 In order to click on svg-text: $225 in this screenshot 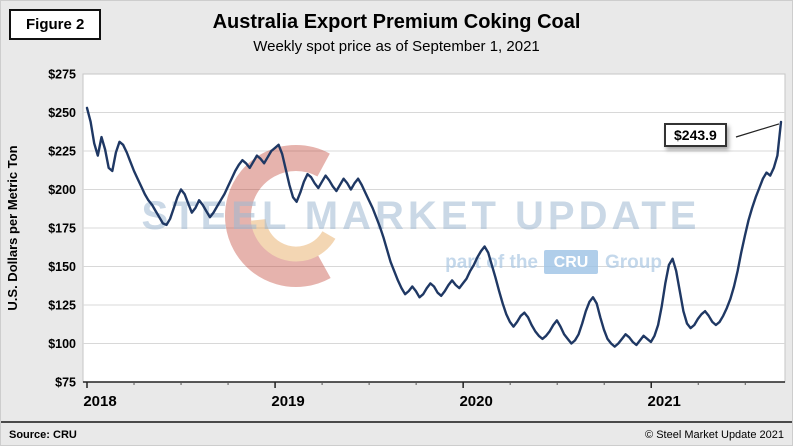, I will do `click(62, 152)`.